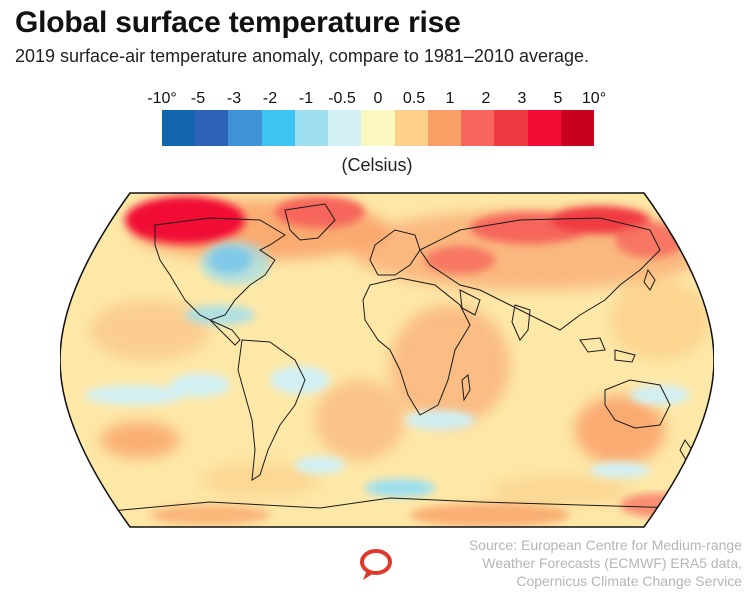 The image size is (754, 602). What do you see at coordinates (558, 98) in the screenshot?
I see `legend-tick-label: 5` at bounding box center [558, 98].